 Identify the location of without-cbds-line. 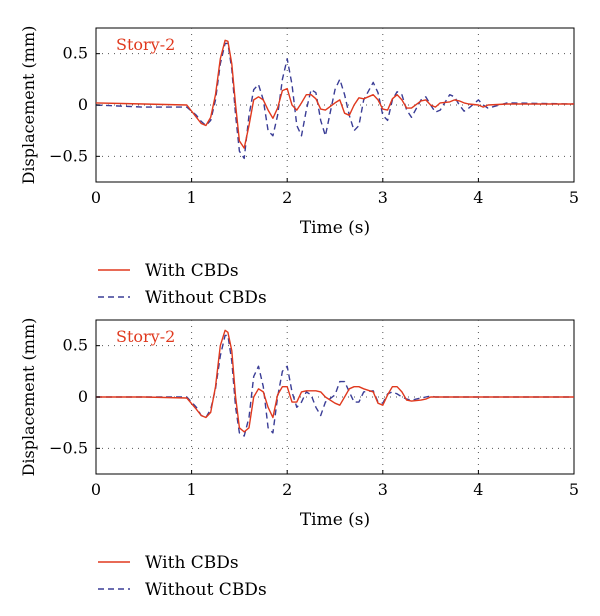
(335, 385).